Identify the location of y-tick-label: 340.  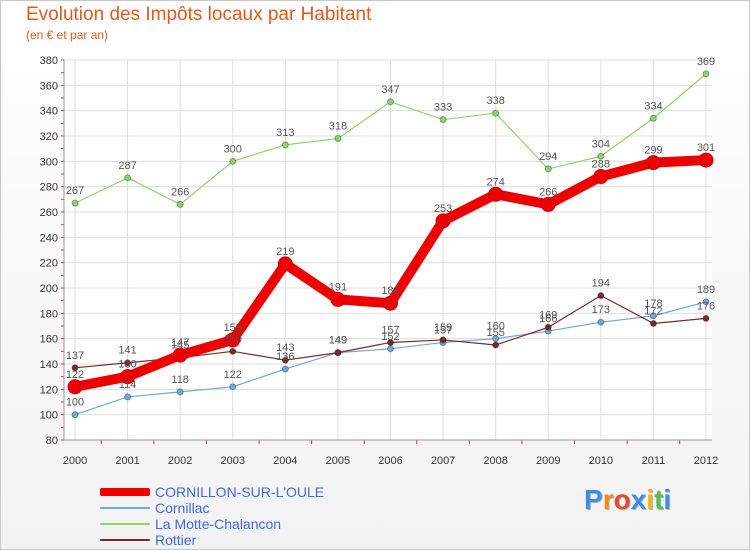
(49, 112).